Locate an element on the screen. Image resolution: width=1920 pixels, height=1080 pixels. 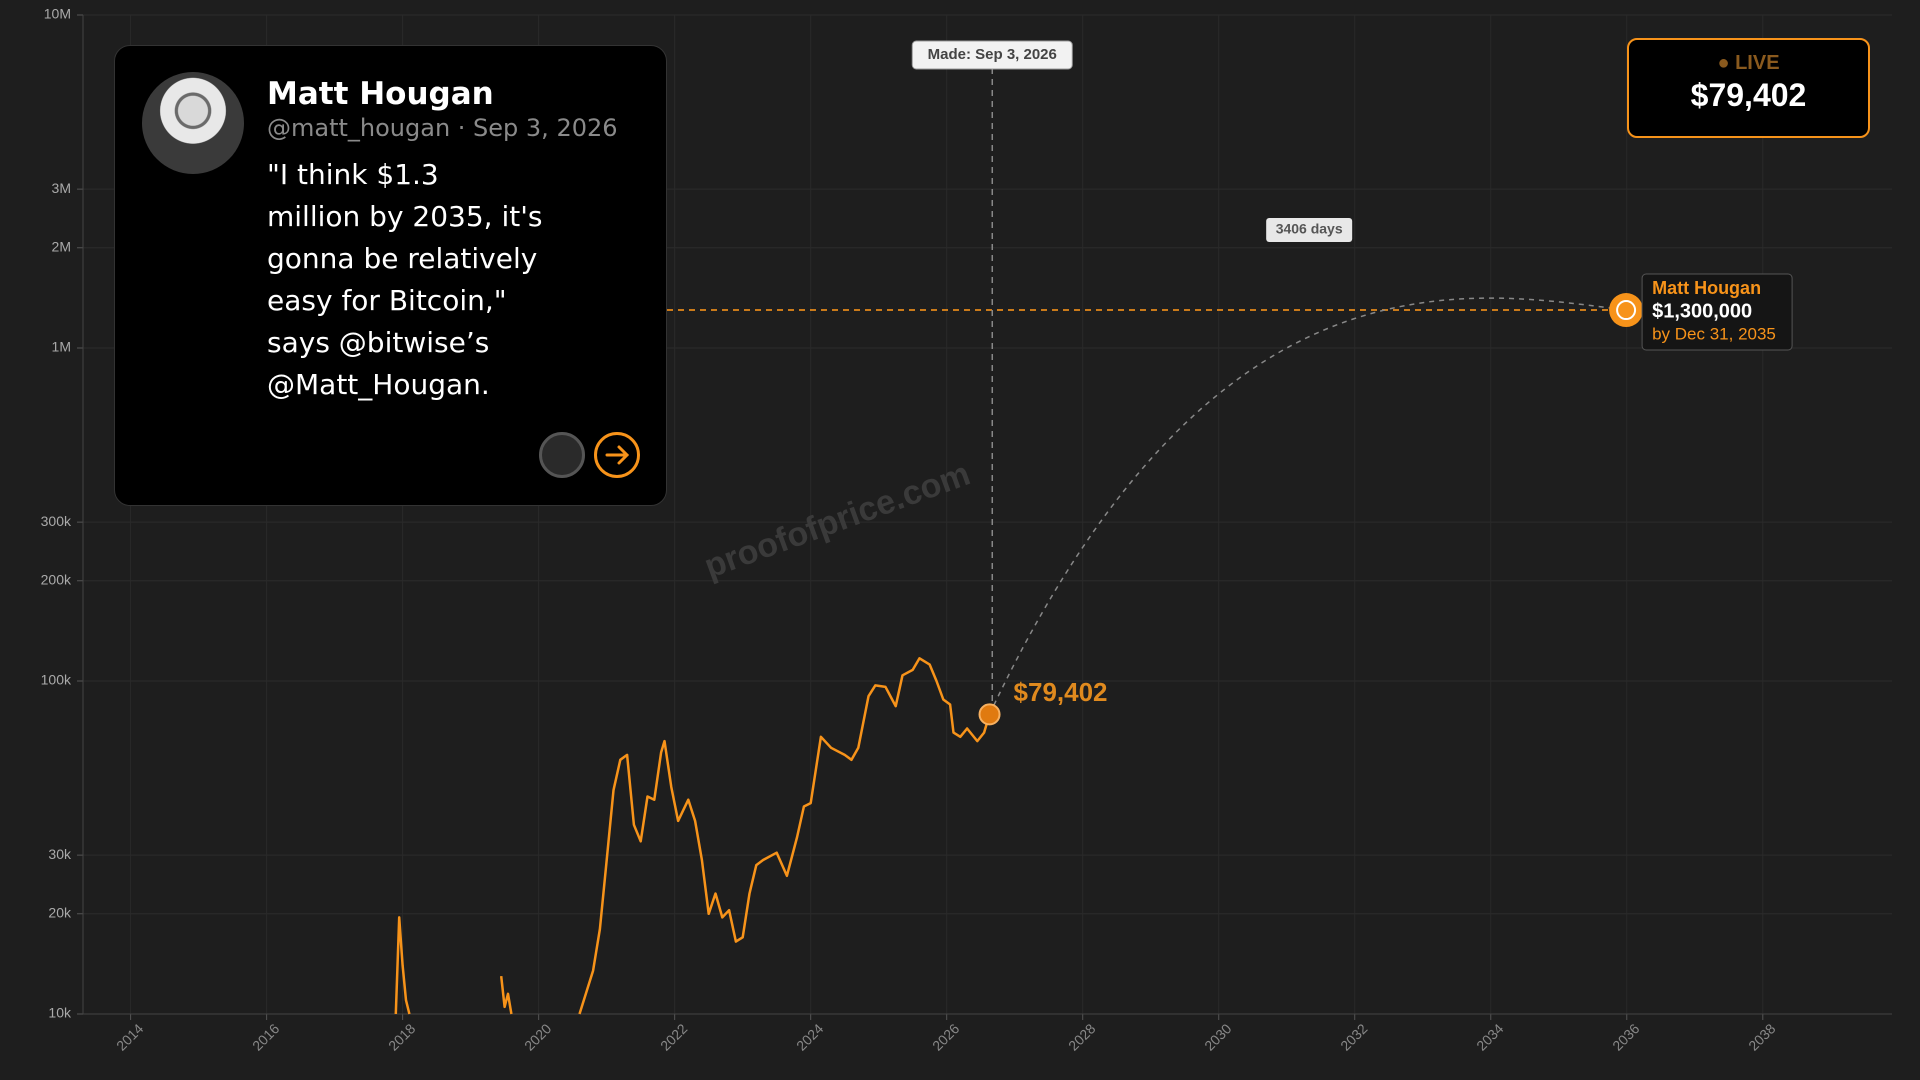
avatar is located at coordinates (193, 123).